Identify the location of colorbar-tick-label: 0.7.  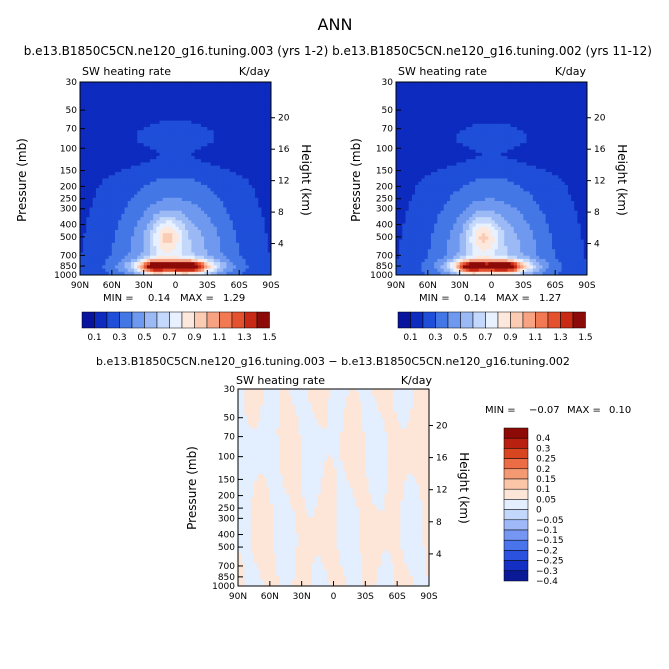
(169, 338).